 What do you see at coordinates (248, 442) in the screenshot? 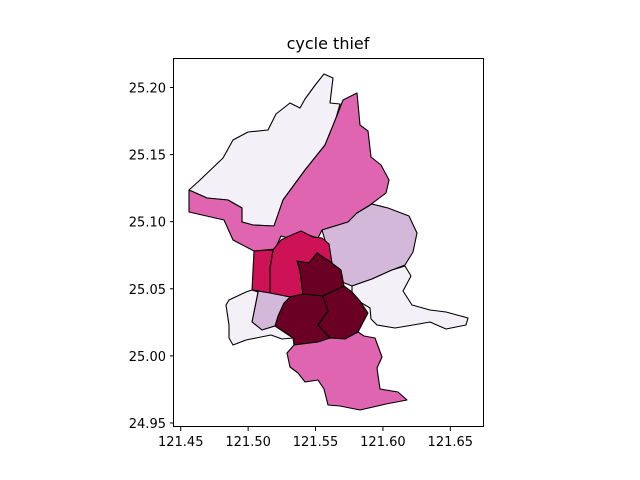
I see `x-tick-label: 121.50` at bounding box center [248, 442].